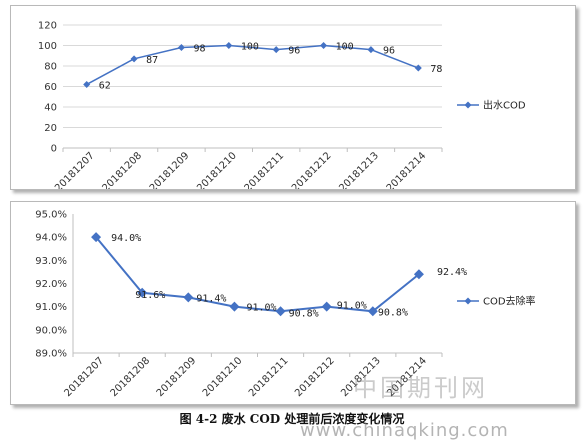  Describe the element at coordinates (54, 149) in the screenshot. I see `y-tick-label: 0` at that location.